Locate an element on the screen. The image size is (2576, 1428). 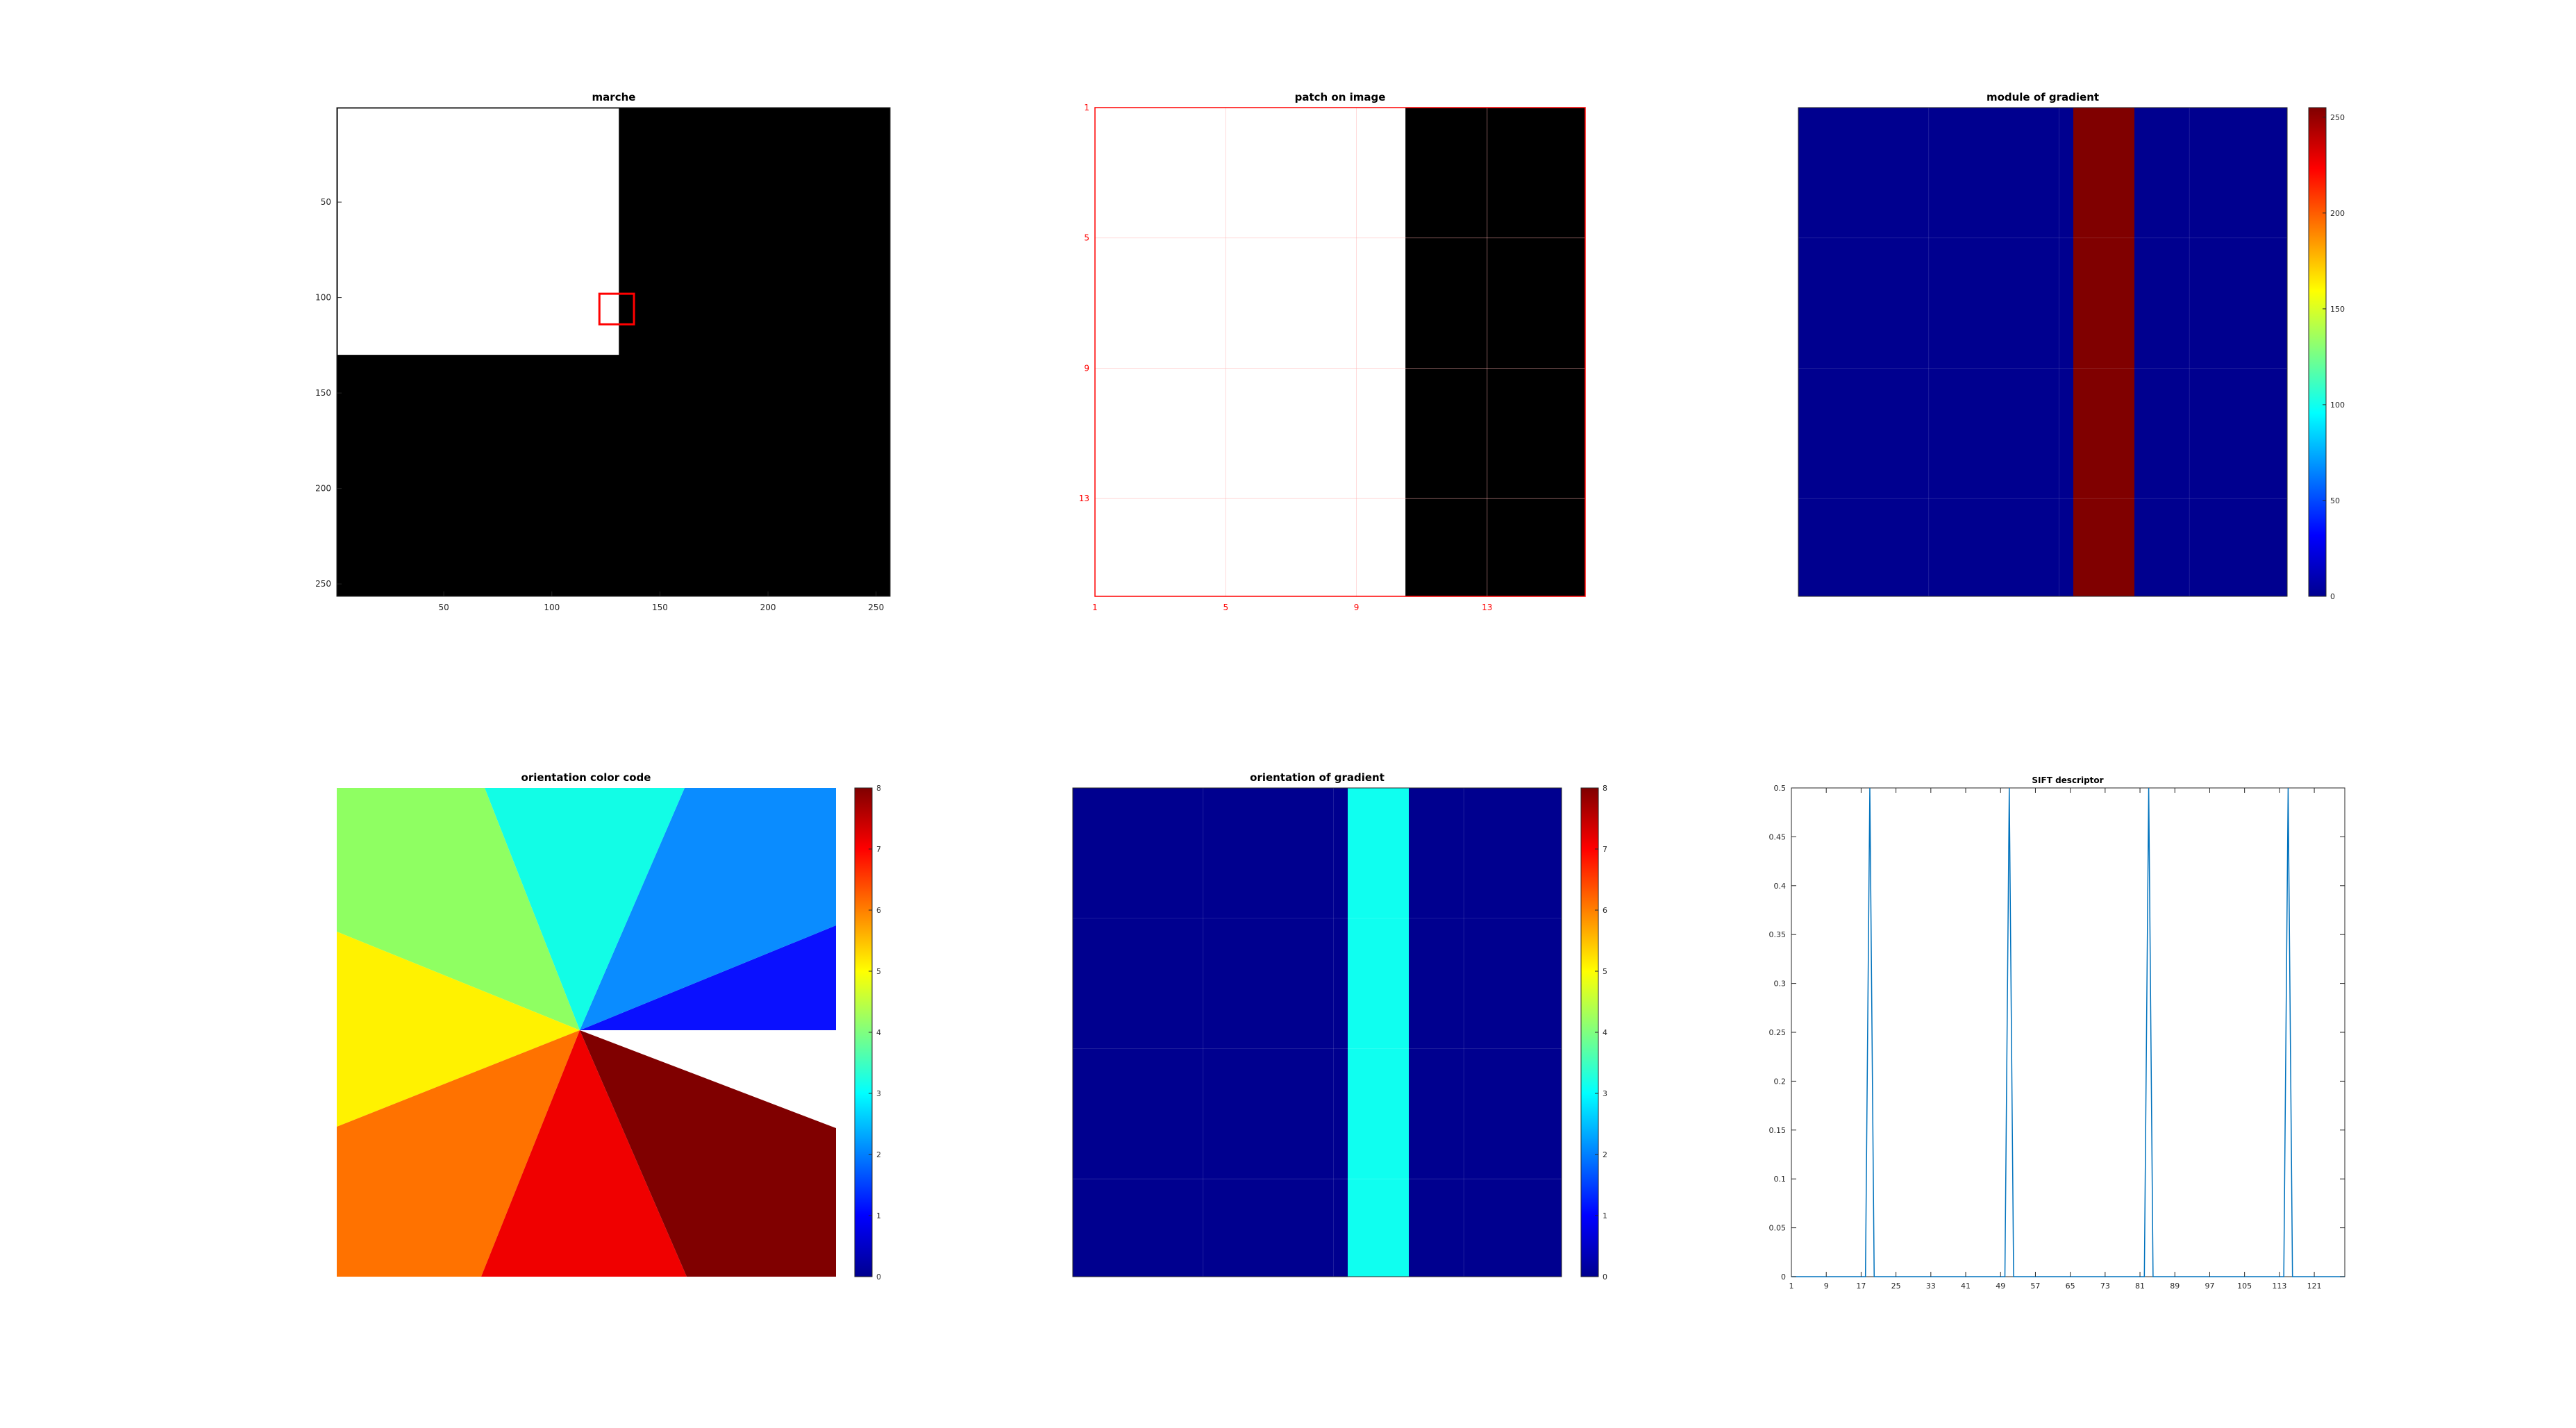
orientation-colorbar-tick-label: 8 is located at coordinates (1605, 788).